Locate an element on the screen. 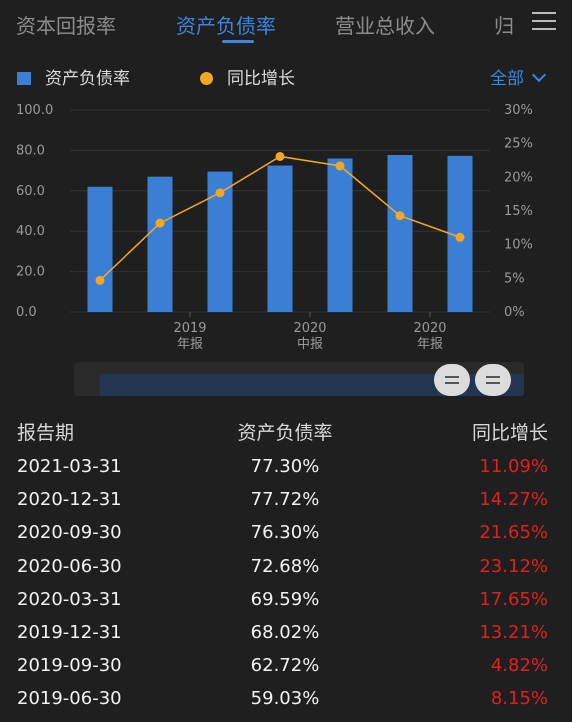 This screenshot has height=722, width=572. table-row: 2020-03-31 69.59% 17.65% is located at coordinates (286, 605).